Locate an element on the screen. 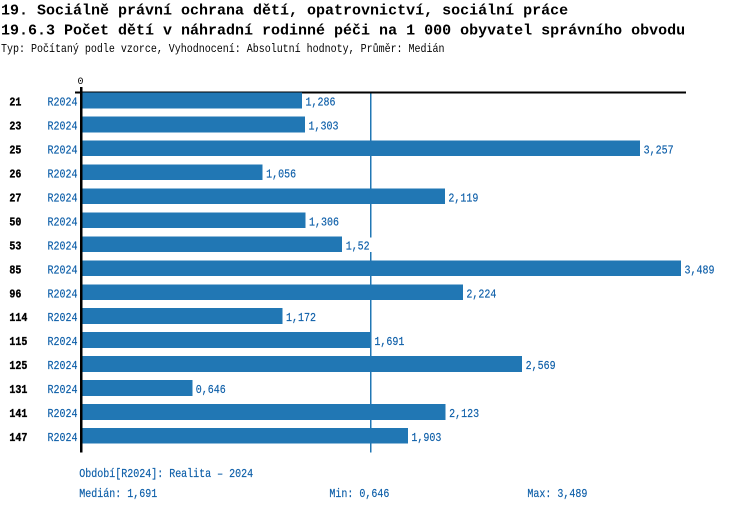 The height and width of the screenshot is (517, 750). svg-text: 53 is located at coordinates (15, 247).